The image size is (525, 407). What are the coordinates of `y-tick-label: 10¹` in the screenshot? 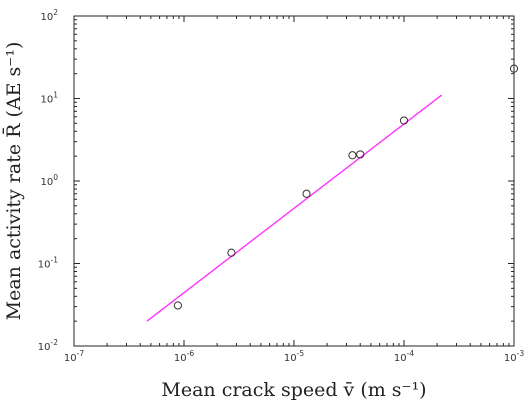 It's located at (49, 98).